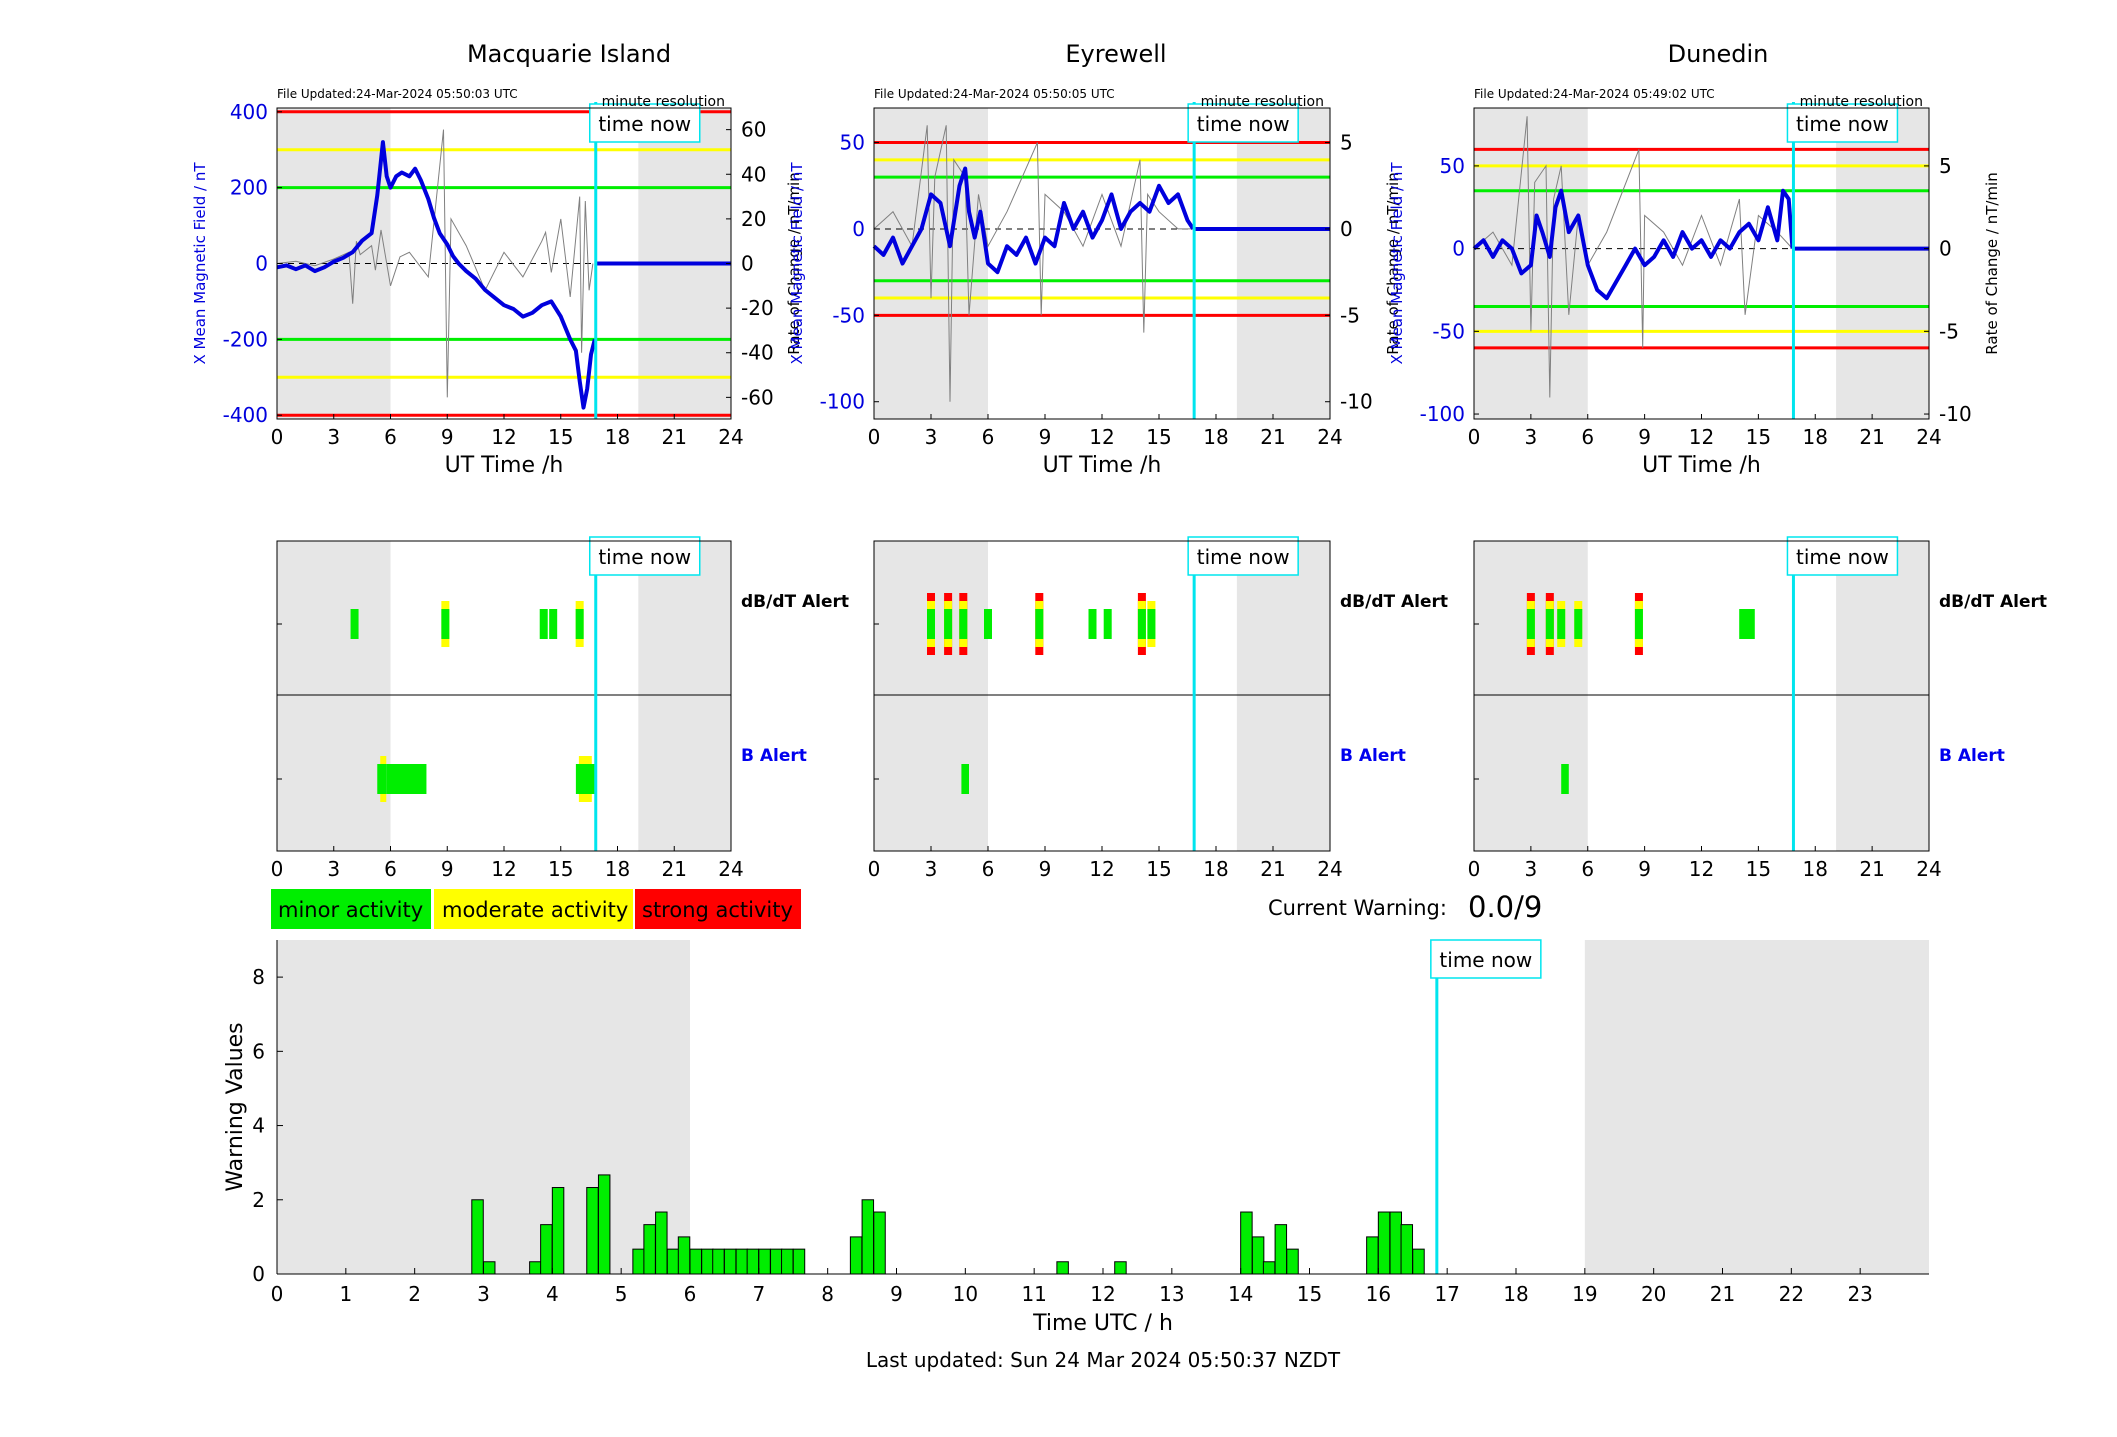  I want to click on legend-minor-label: minor activity, so click(350, 910).